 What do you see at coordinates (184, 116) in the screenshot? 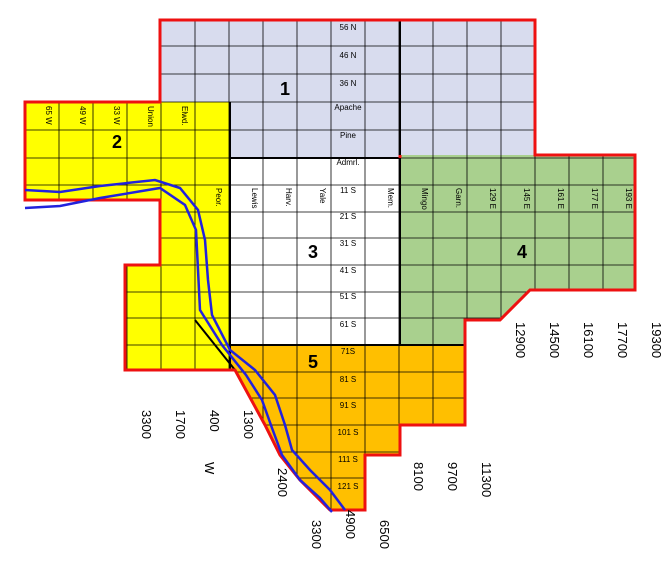
I see `street-label: Elwd.` at bounding box center [184, 116].